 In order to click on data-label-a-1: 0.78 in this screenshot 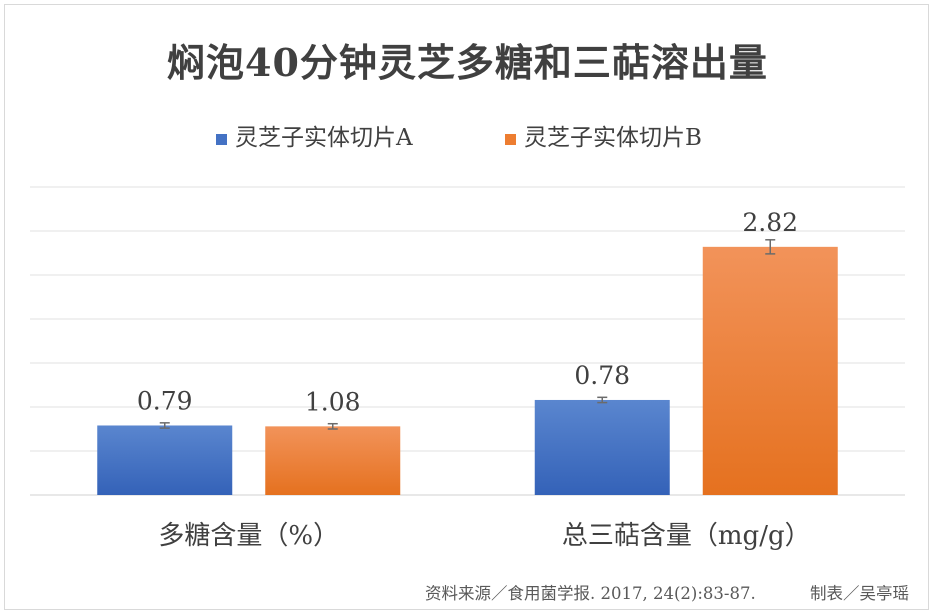, I will do `click(602, 375)`.